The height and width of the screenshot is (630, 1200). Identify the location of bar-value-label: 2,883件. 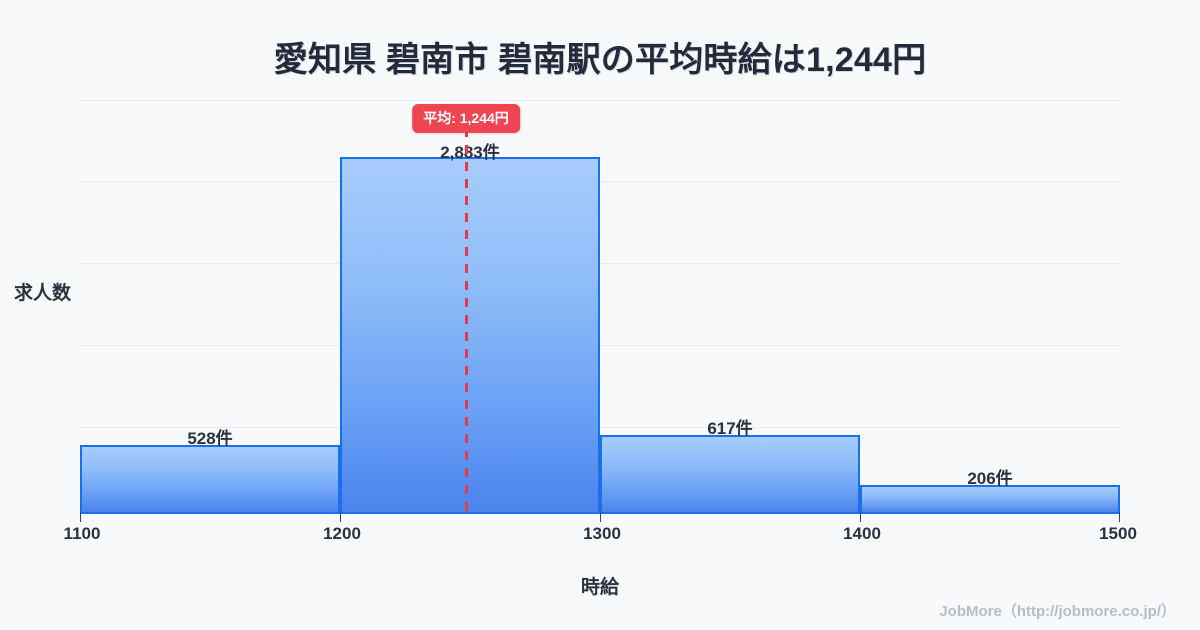
(470, 152).